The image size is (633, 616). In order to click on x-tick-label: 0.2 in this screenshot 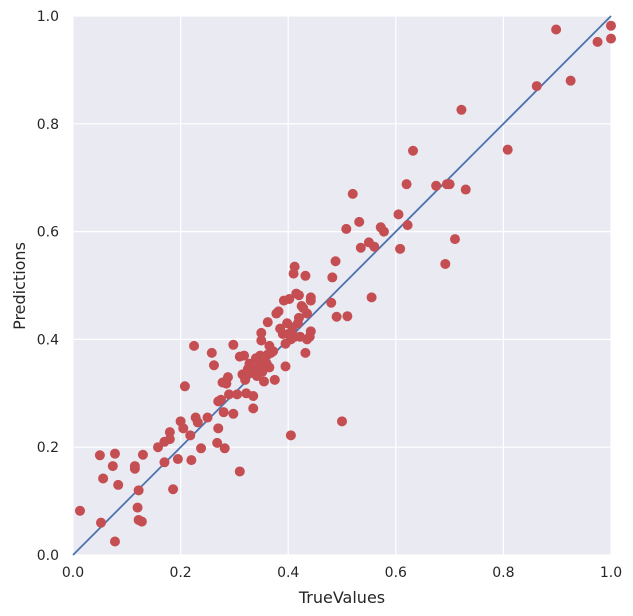, I will do `click(180, 573)`.